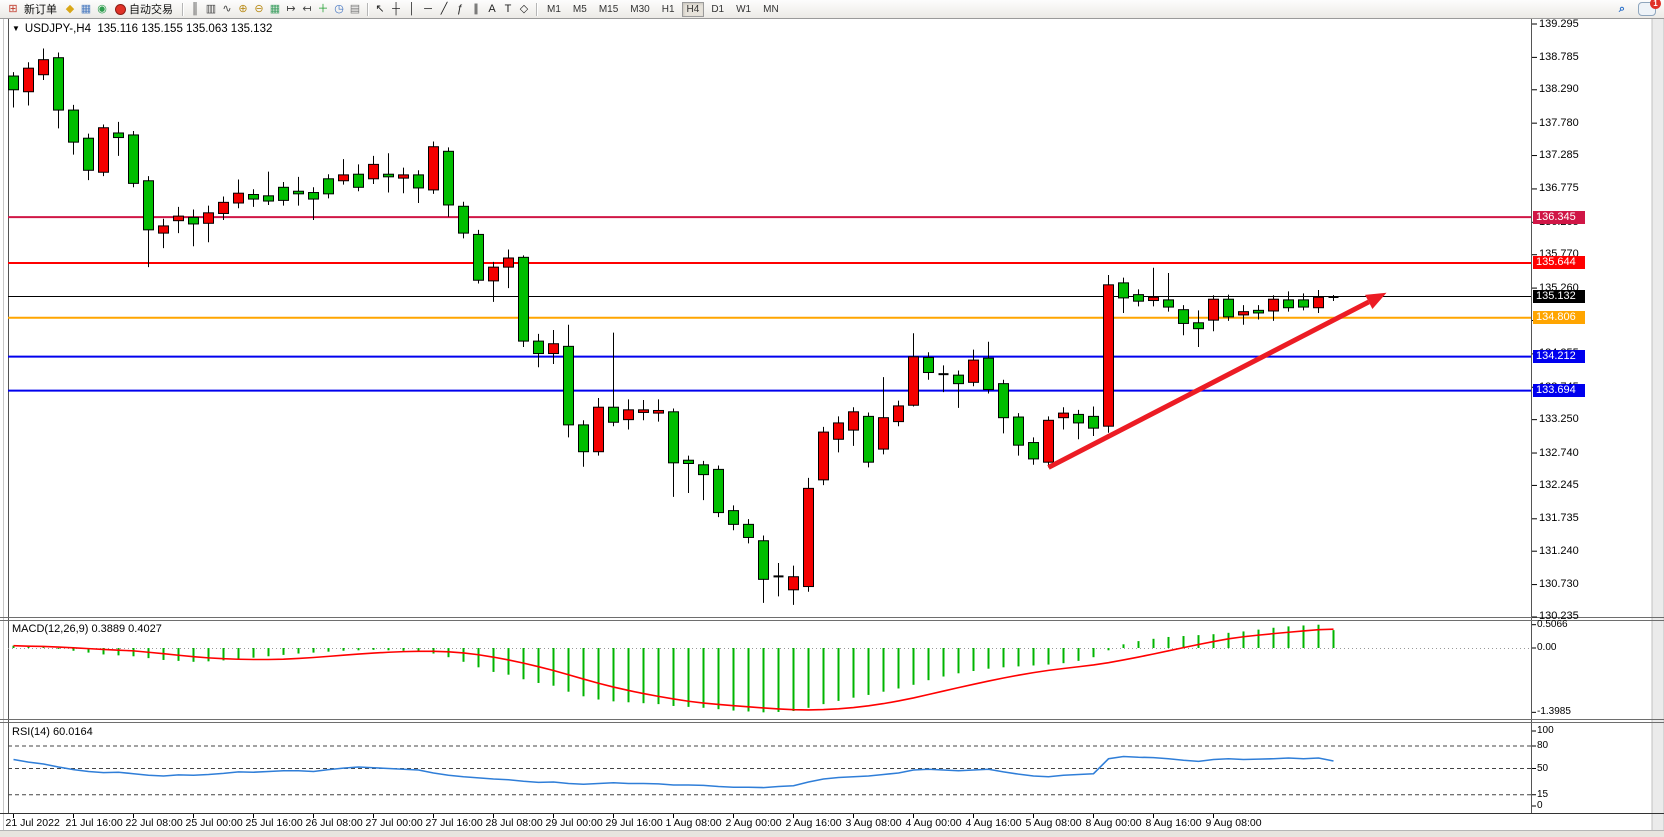 The image size is (1664, 837). What do you see at coordinates (1622, 8) in the screenshot?
I see `search-icon: ⌕` at bounding box center [1622, 8].